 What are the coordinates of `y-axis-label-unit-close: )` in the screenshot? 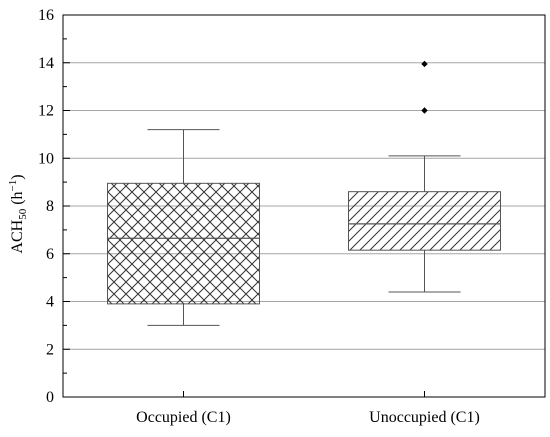 It's located at (17, 176).